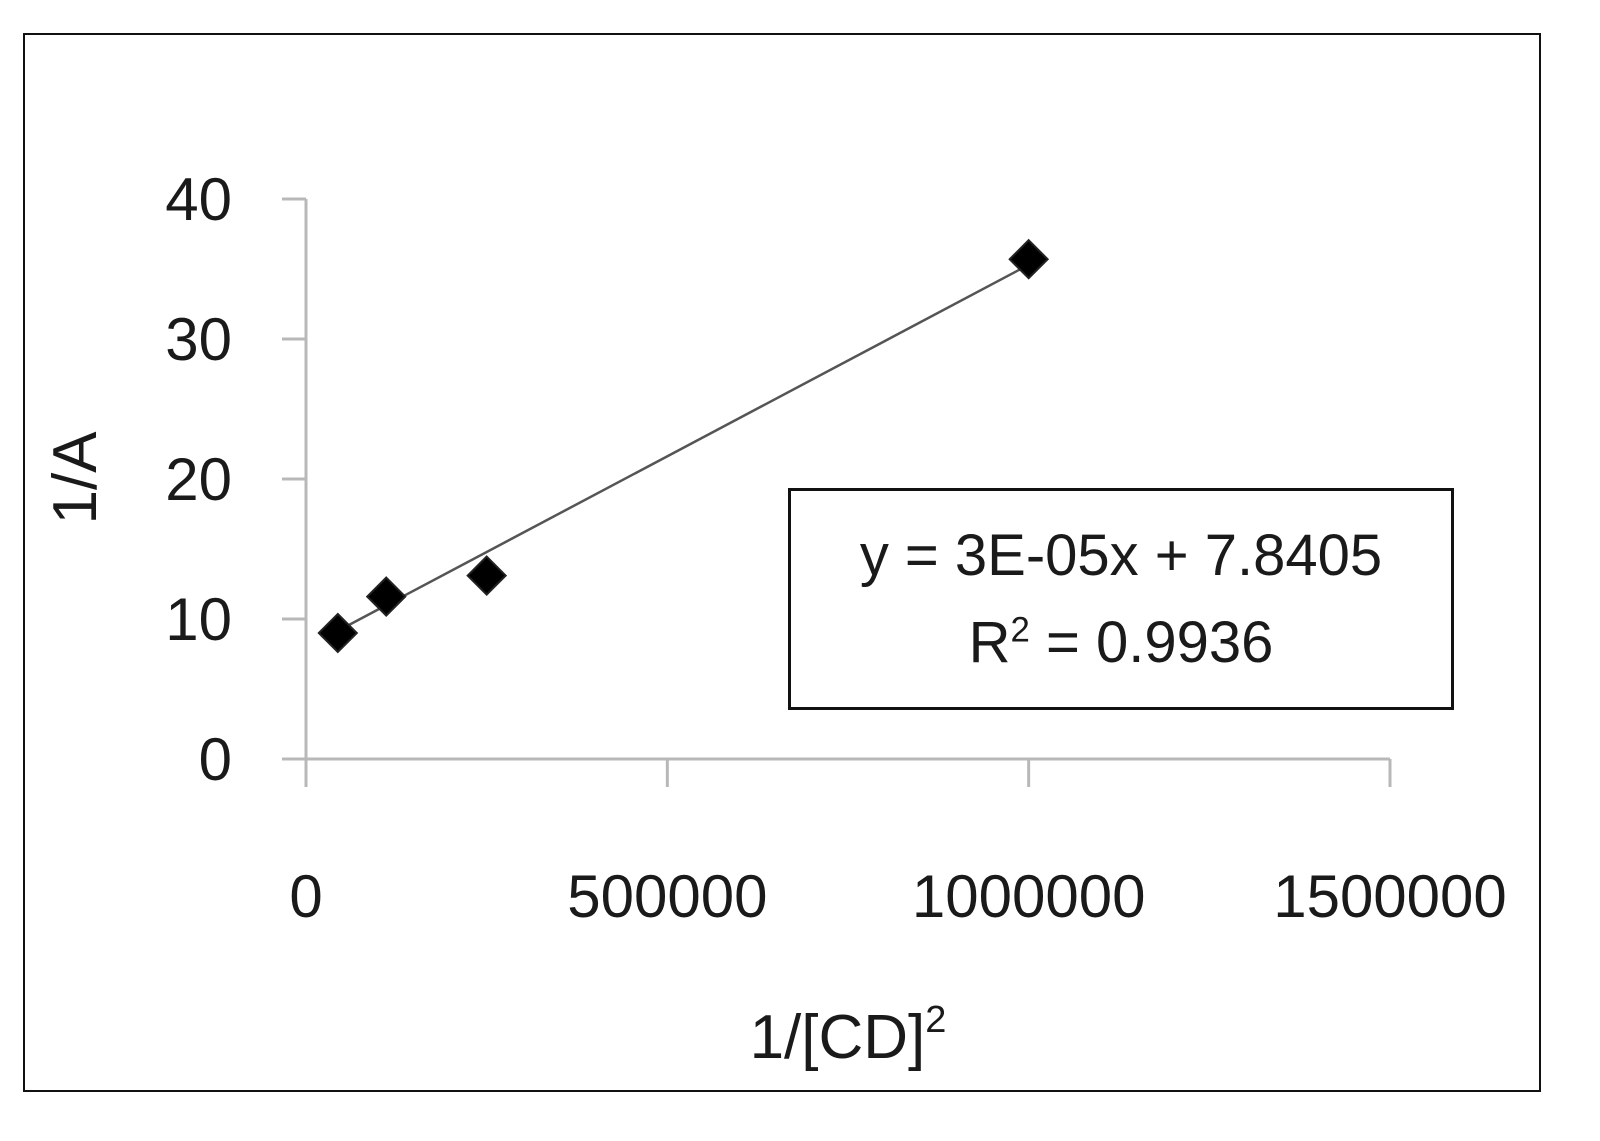  I want to click on y-axis-title: 1/A, so click(75, 478).